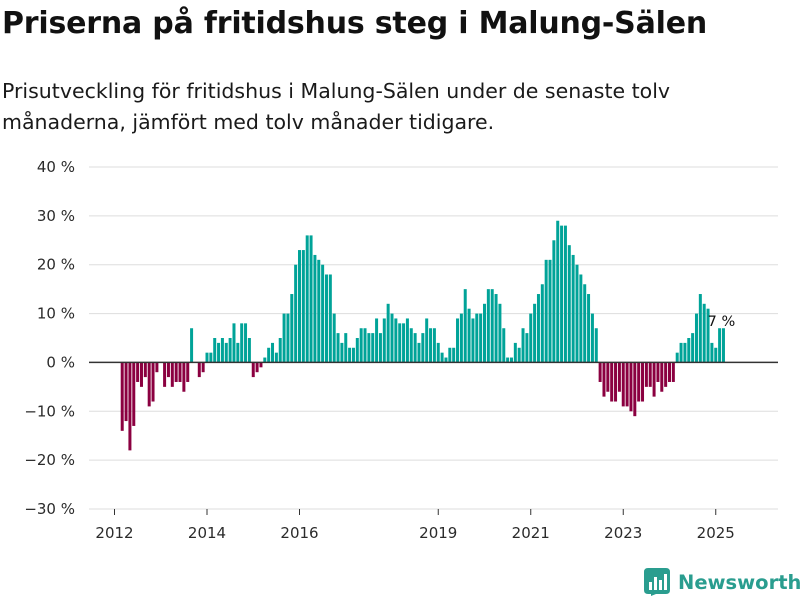 The width and height of the screenshot is (800, 600). What do you see at coordinates (716, 533) in the screenshot?
I see `x-tick-label: 2025` at bounding box center [716, 533].